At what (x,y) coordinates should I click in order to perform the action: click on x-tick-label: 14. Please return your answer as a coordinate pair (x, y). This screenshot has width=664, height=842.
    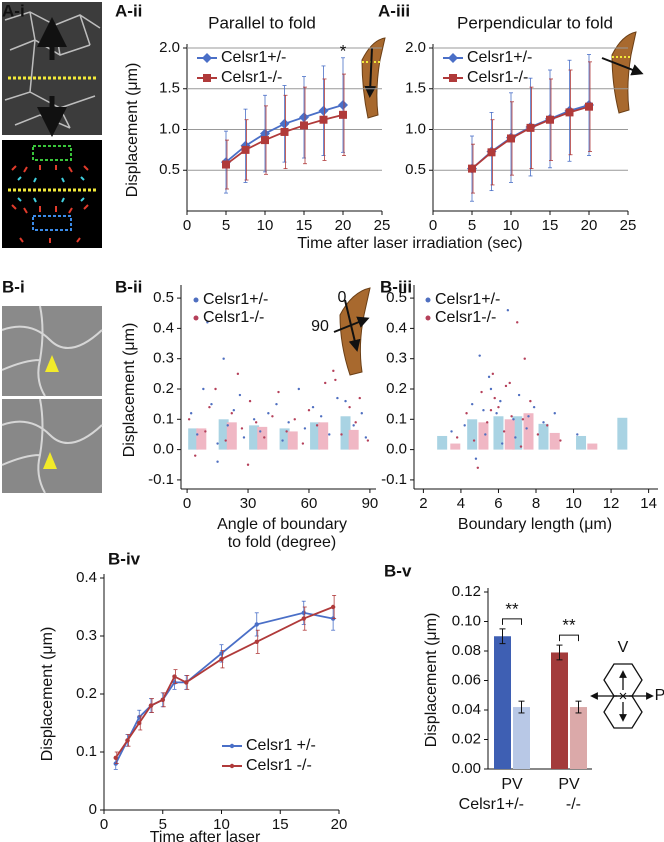
    Looking at the image, I should click on (648, 503).